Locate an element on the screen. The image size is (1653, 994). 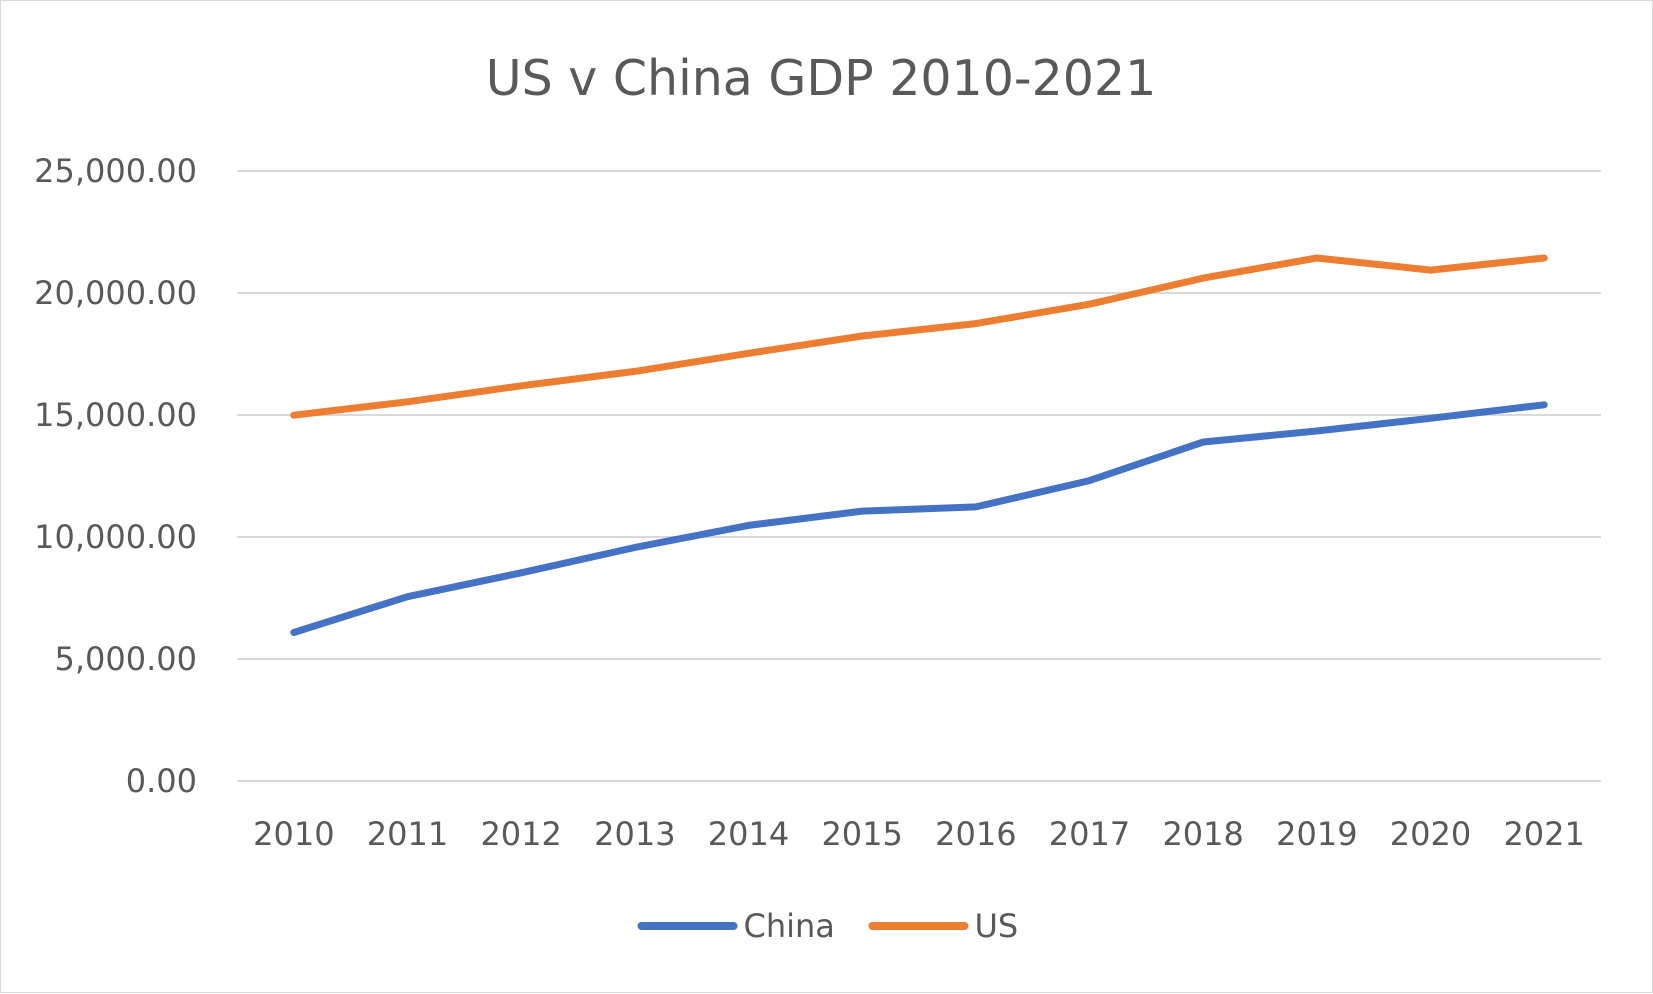
x-tick-label: 2015 is located at coordinates (861, 834).